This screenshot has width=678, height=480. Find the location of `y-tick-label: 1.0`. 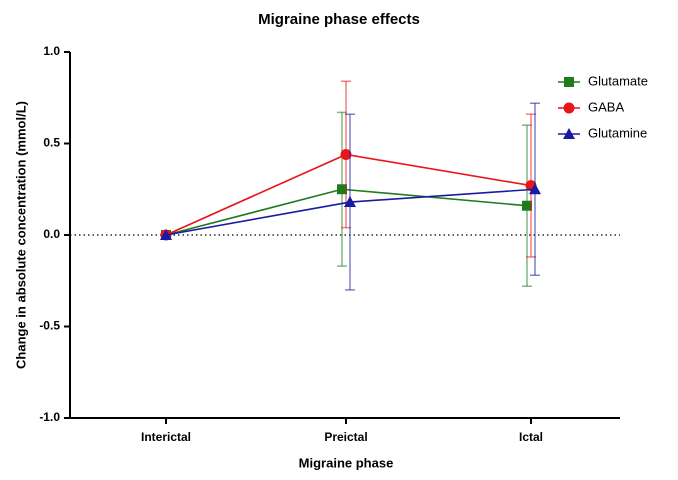

y-tick-label: 1.0 is located at coordinates (51, 51).